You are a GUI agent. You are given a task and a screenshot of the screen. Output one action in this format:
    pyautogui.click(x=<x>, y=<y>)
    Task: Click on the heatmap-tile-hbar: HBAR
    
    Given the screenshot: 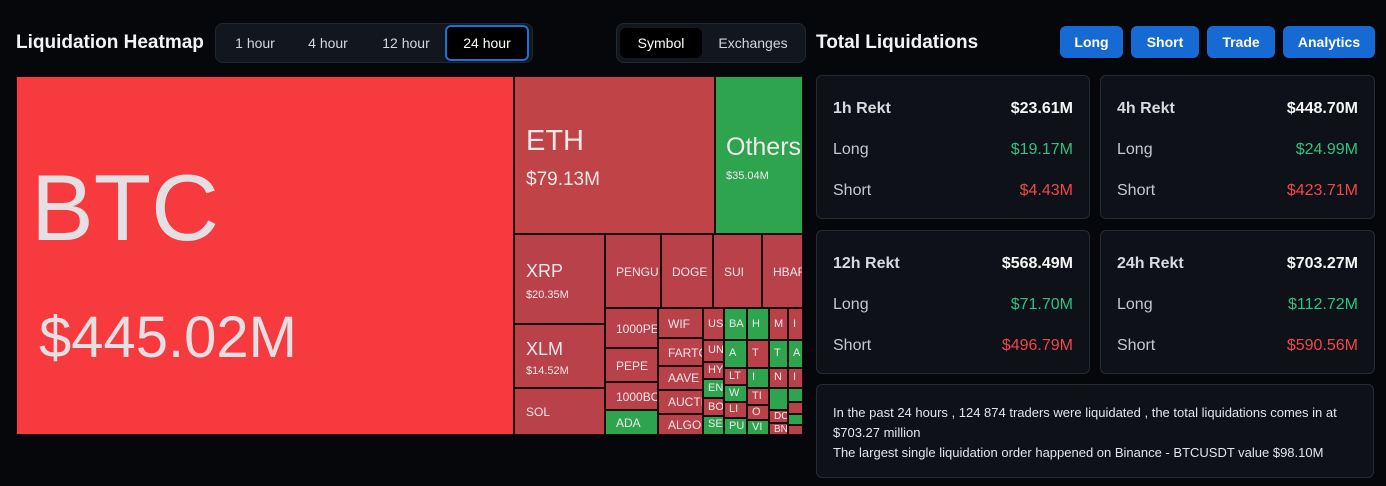 What is the action you would take?
    pyautogui.click(x=782, y=271)
    